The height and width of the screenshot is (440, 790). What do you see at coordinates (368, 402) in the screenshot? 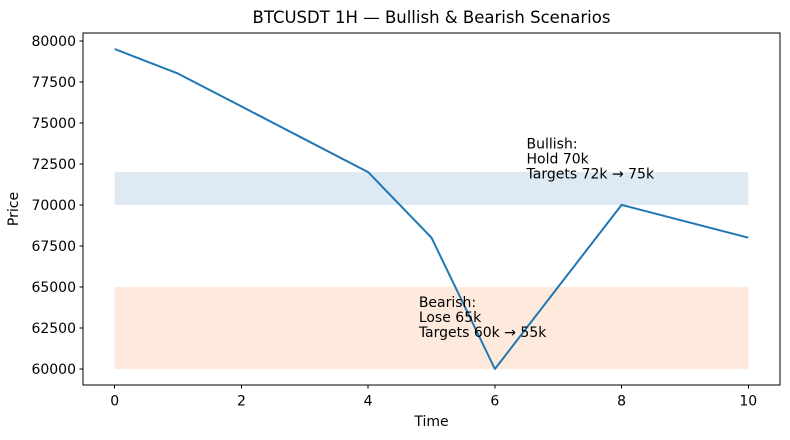
I see `x-axis-tick-label: 4` at bounding box center [368, 402].